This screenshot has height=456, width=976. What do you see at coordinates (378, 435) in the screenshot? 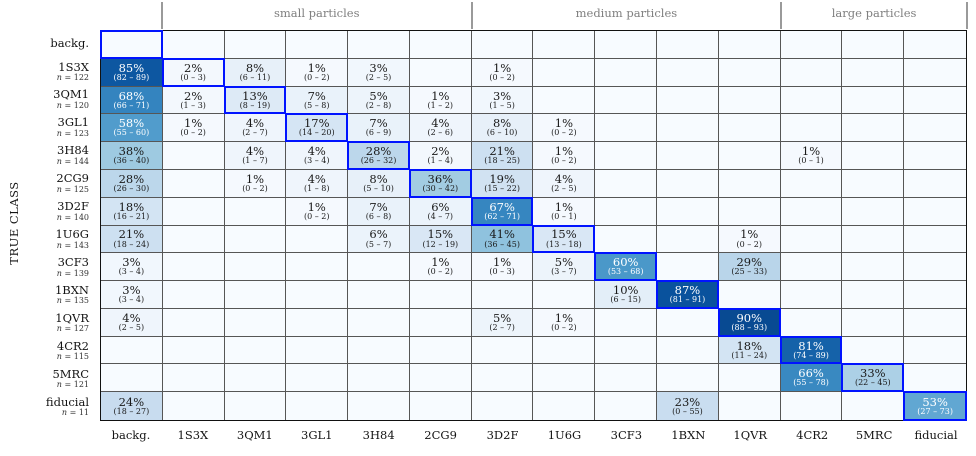
I see `column-label: 3H84` at bounding box center [378, 435].